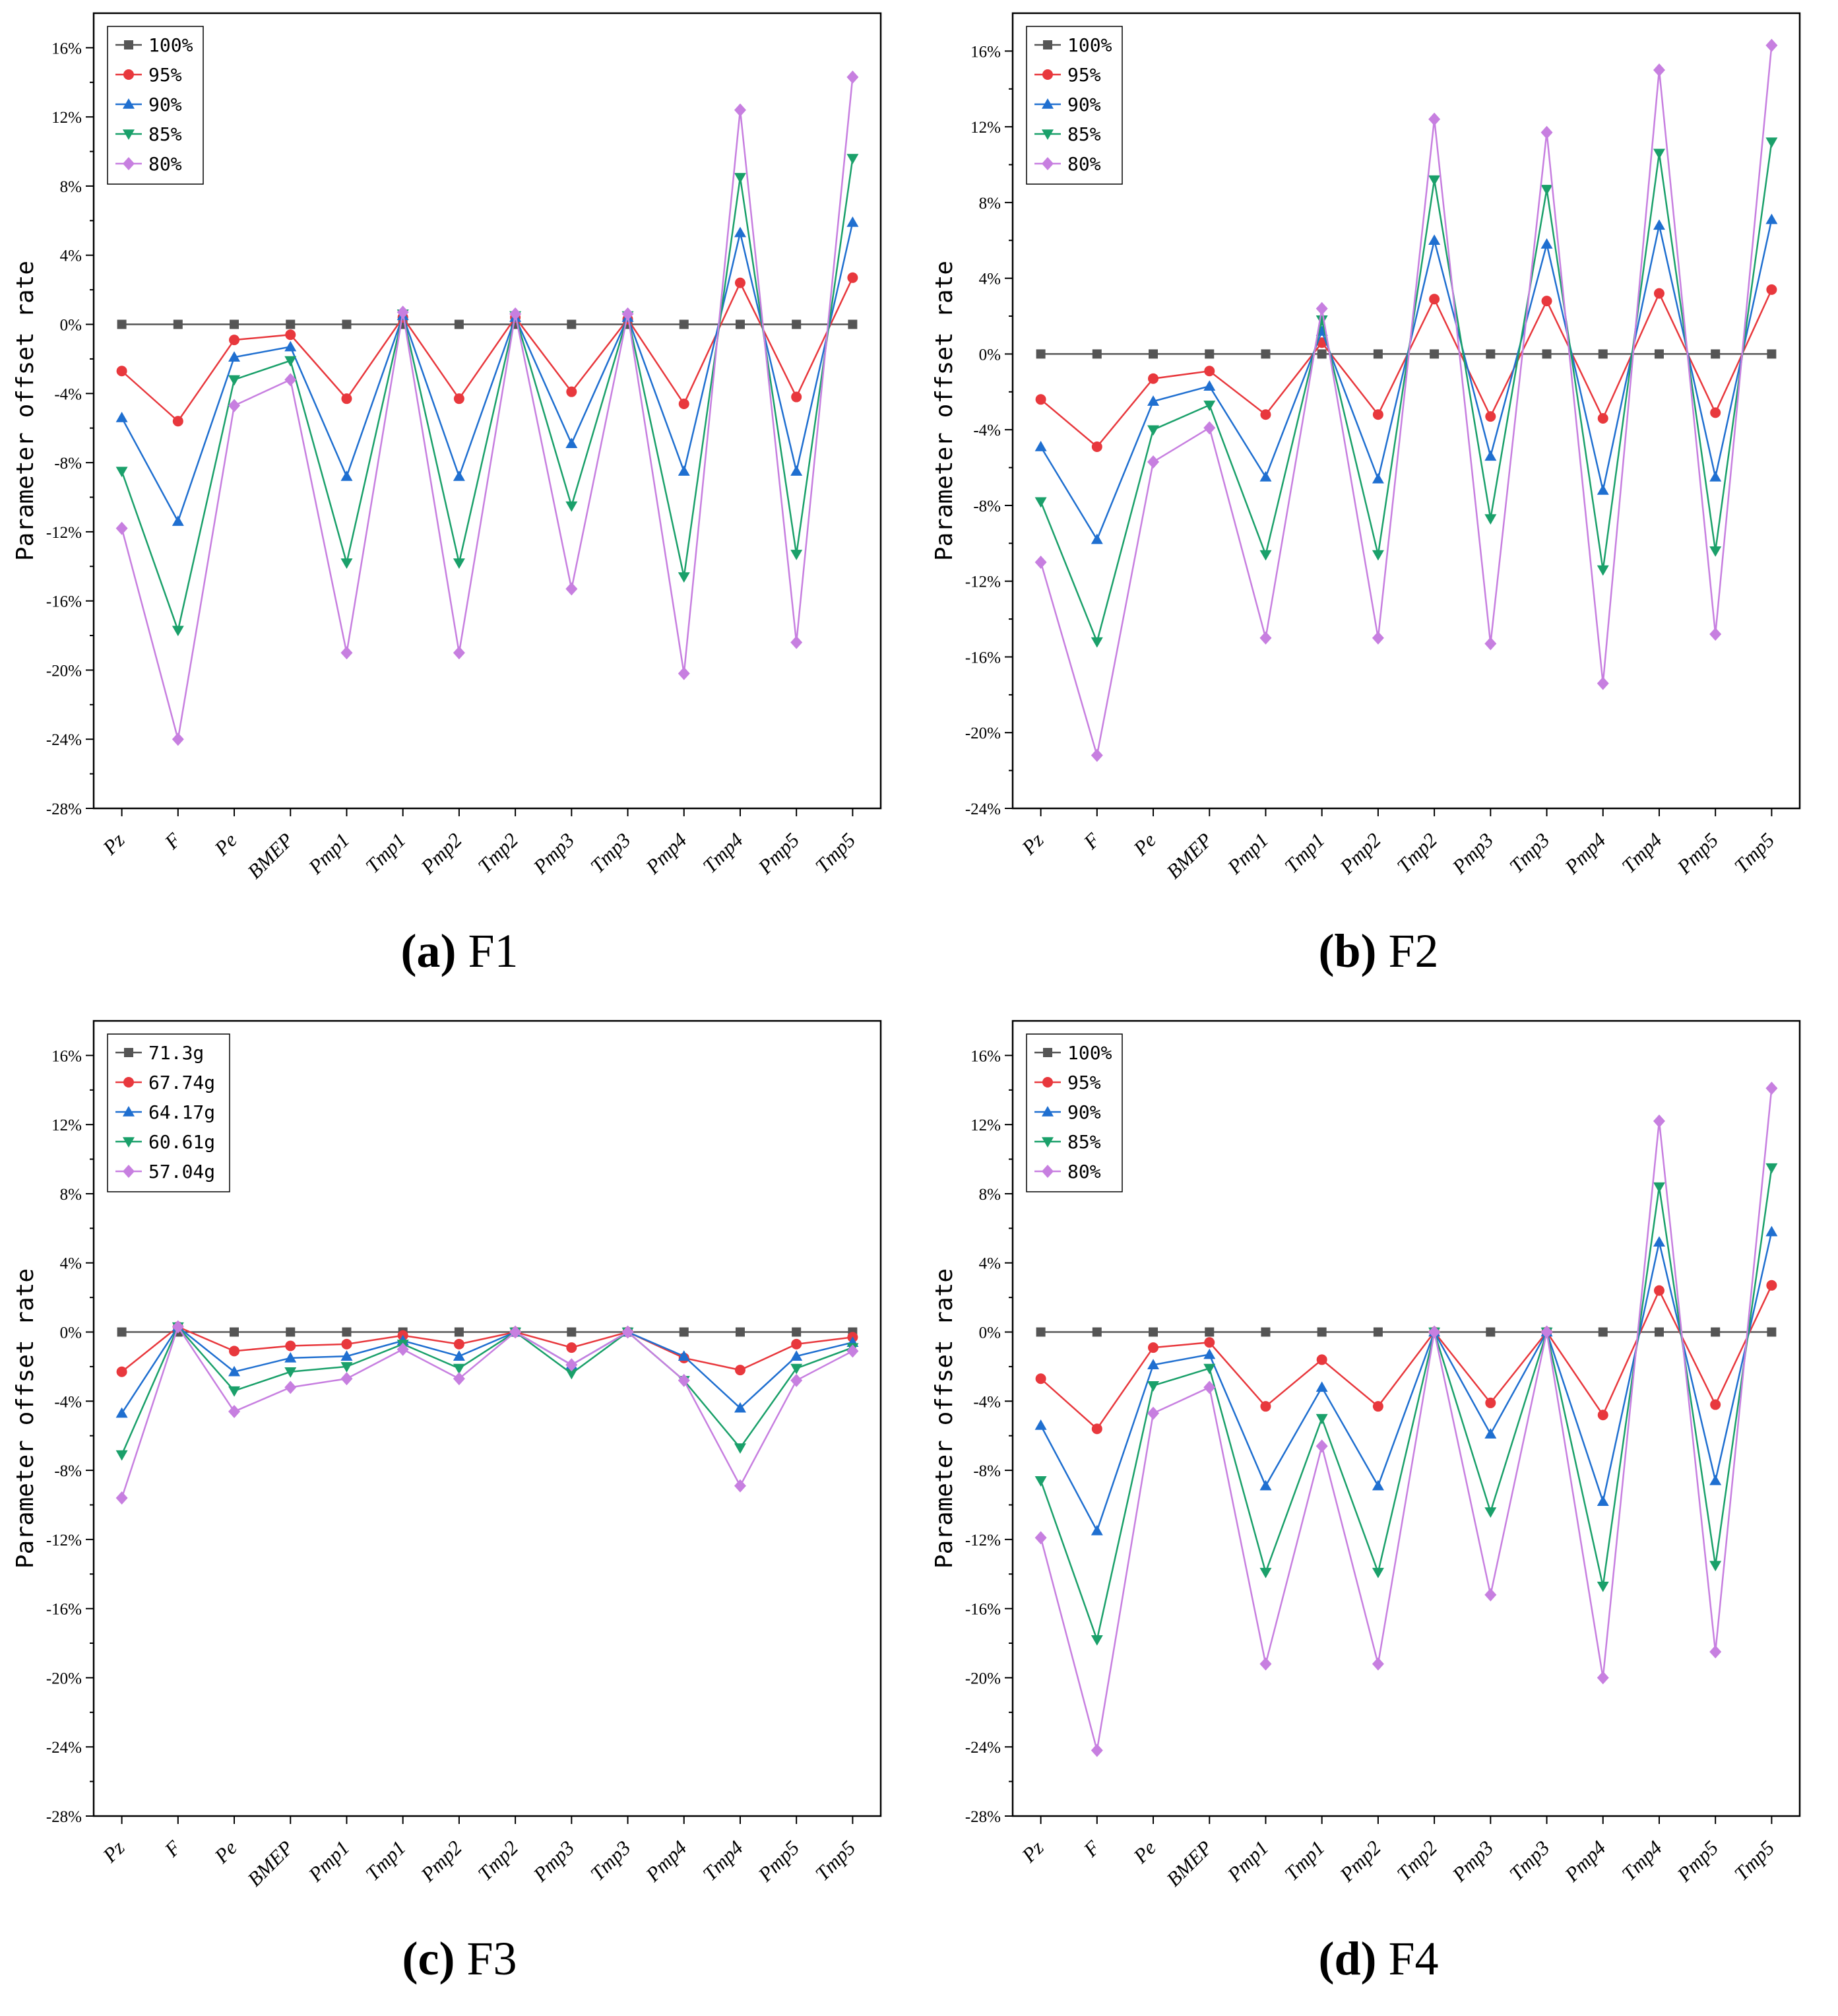 Image resolution: width=1838 pixels, height=2016 pixels. I want to click on y-tick-label: -8%, so click(68, 464).